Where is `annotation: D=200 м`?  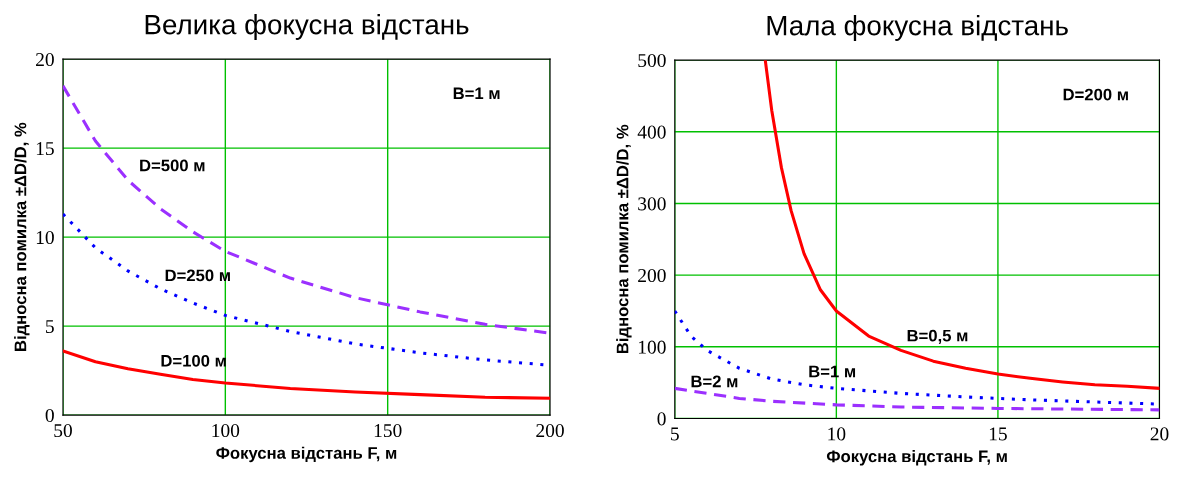
annotation: D=200 м is located at coordinates (1095, 94).